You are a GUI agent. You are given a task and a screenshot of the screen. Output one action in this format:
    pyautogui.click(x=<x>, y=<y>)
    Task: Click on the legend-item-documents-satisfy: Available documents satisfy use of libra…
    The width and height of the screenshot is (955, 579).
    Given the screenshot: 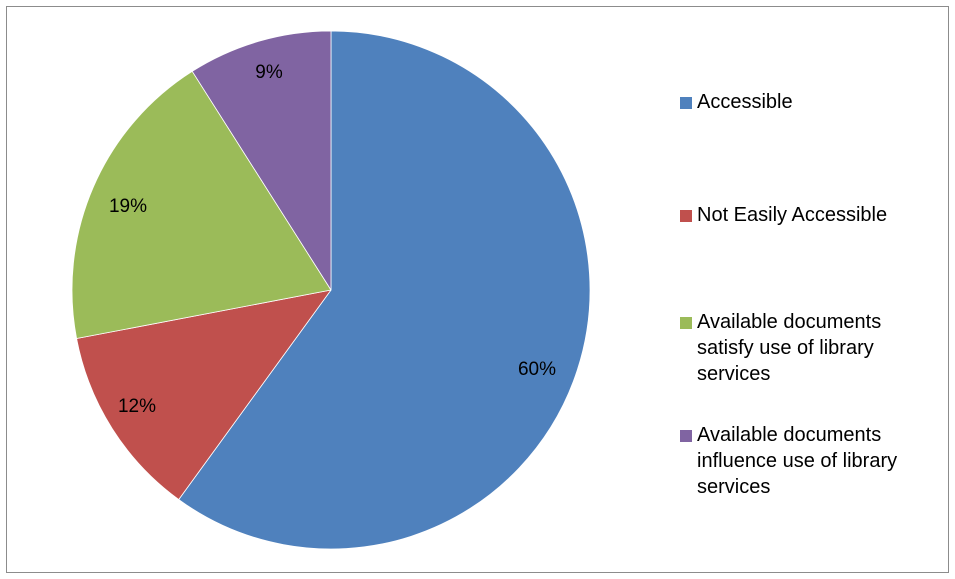 What is the action you would take?
    pyautogui.click(x=811, y=348)
    